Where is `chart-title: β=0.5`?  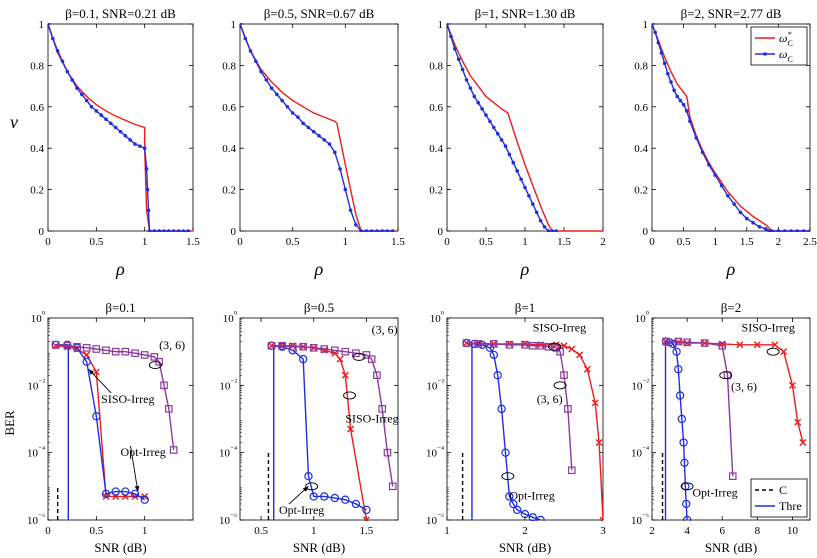 chart-title: β=0.5 is located at coordinates (319, 307).